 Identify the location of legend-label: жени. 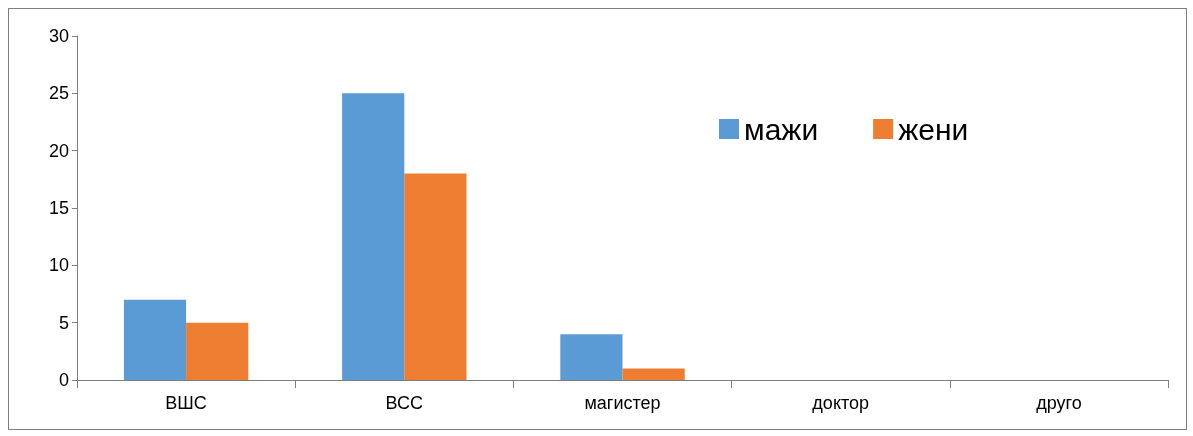
(933, 129).